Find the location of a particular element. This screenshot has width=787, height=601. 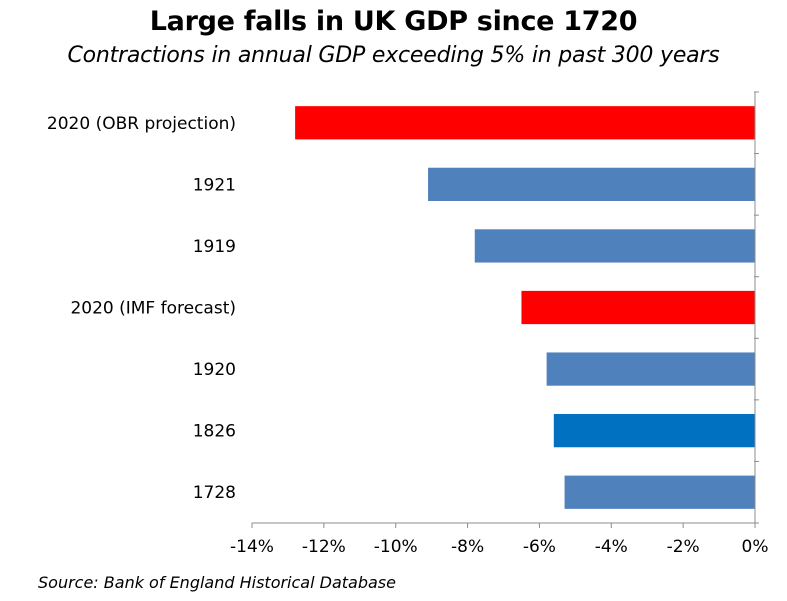

chart-title: Large falls in UK GDP since 1720 is located at coordinates (393, 21).